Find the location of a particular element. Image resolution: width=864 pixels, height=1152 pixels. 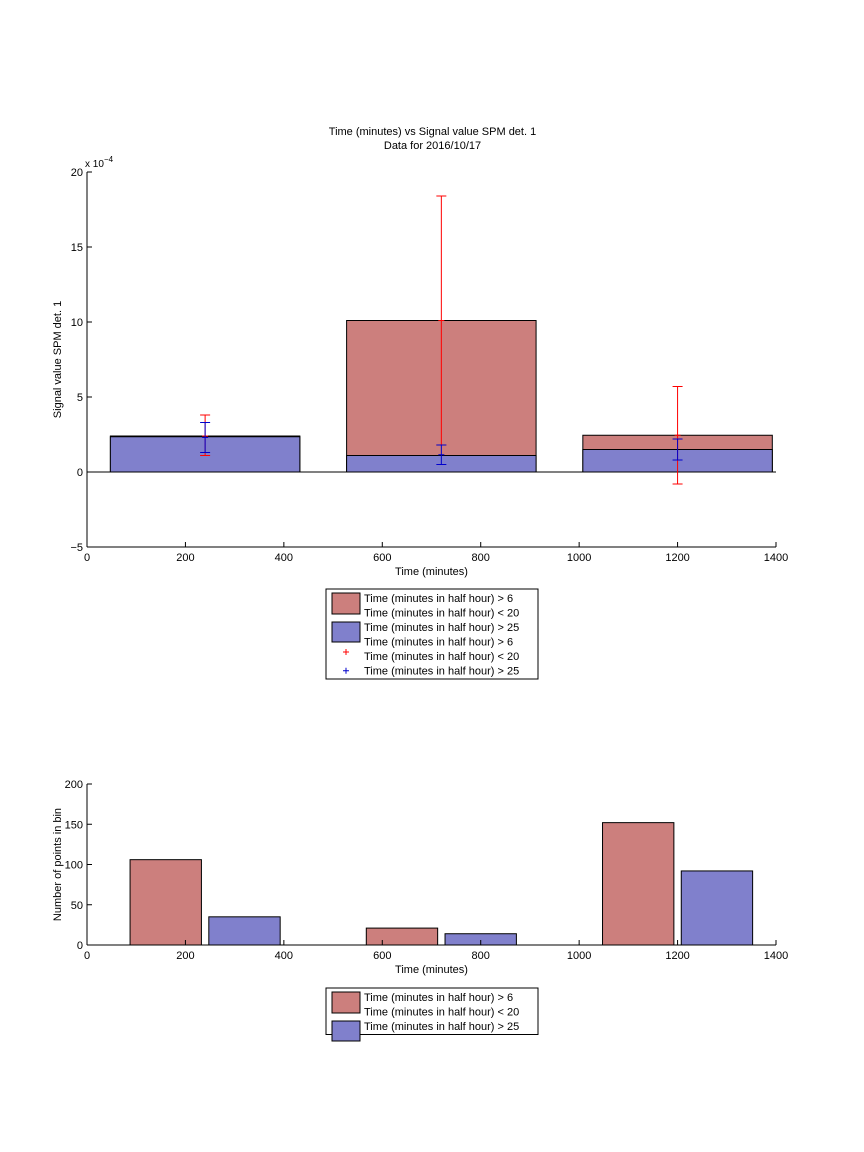

exponent-power: −4 is located at coordinates (109, 159).